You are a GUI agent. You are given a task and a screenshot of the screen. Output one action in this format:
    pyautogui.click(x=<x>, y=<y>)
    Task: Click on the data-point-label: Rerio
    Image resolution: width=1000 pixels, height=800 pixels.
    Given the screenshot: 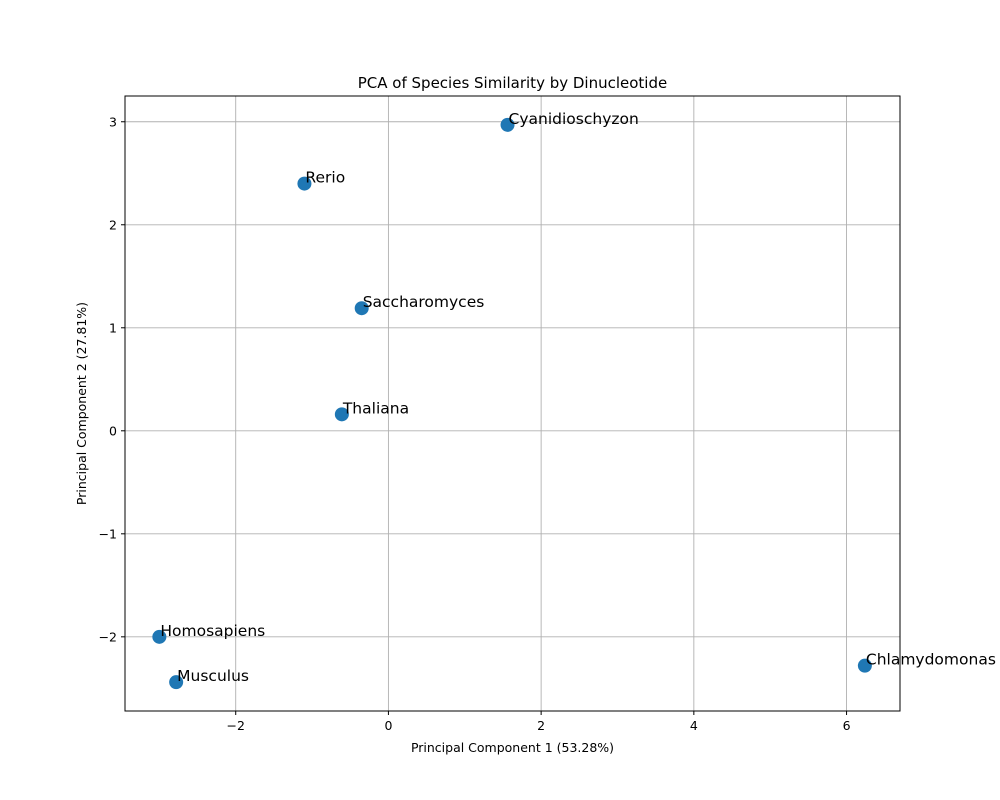 What is the action you would take?
    pyautogui.click(x=325, y=178)
    